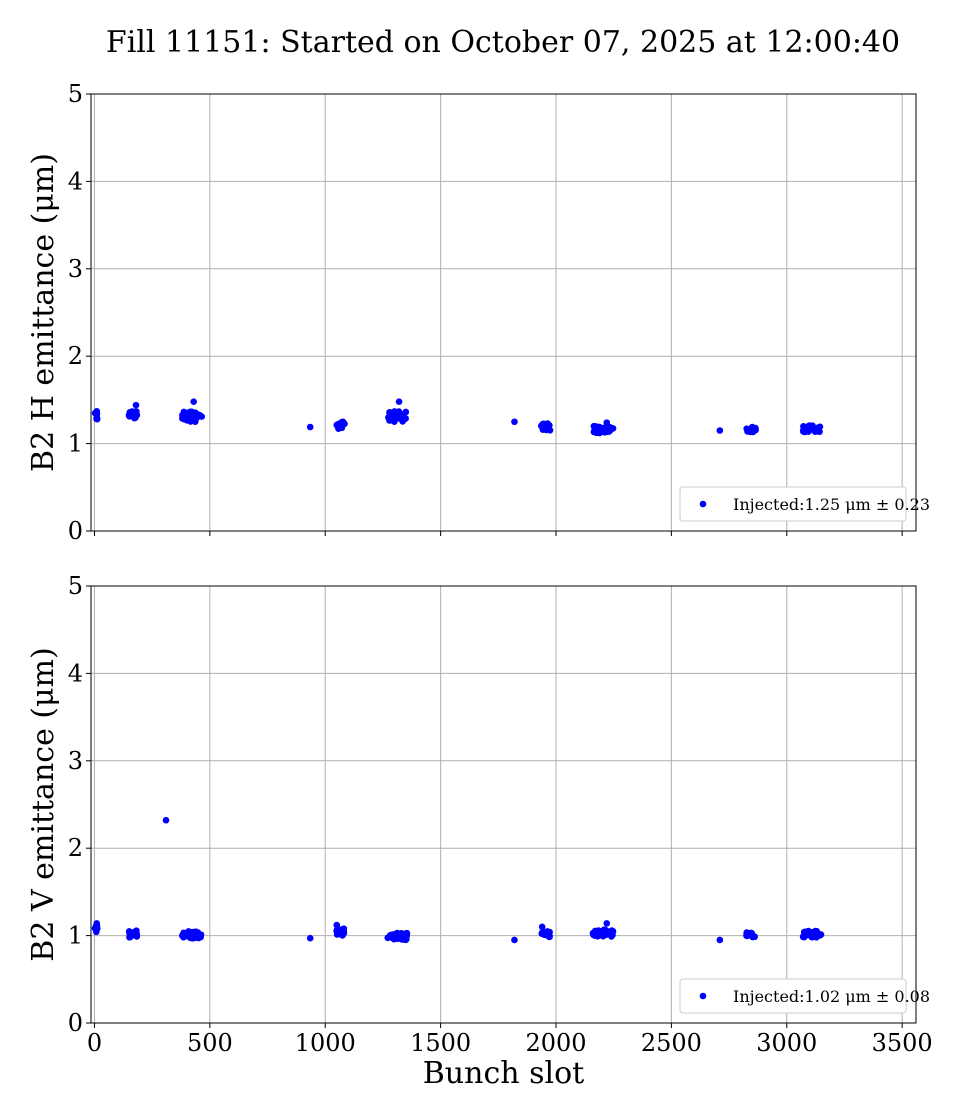 This screenshot has width=960, height=1120. I want to click on legend: Injected:1.25 μm ± 0.23, so click(804, 504).